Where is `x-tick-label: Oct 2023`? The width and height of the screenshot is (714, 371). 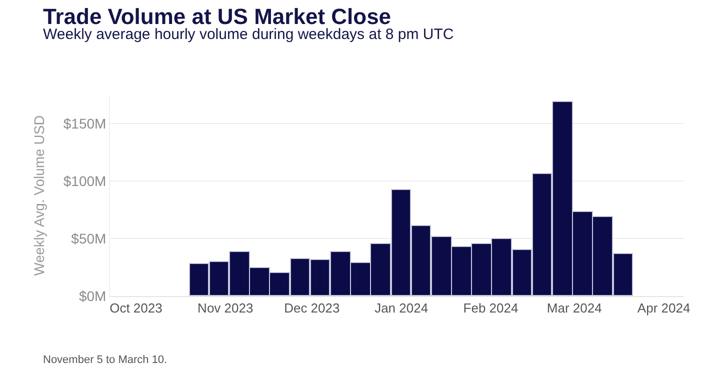 x-tick-label: Oct 2023 is located at coordinates (136, 308).